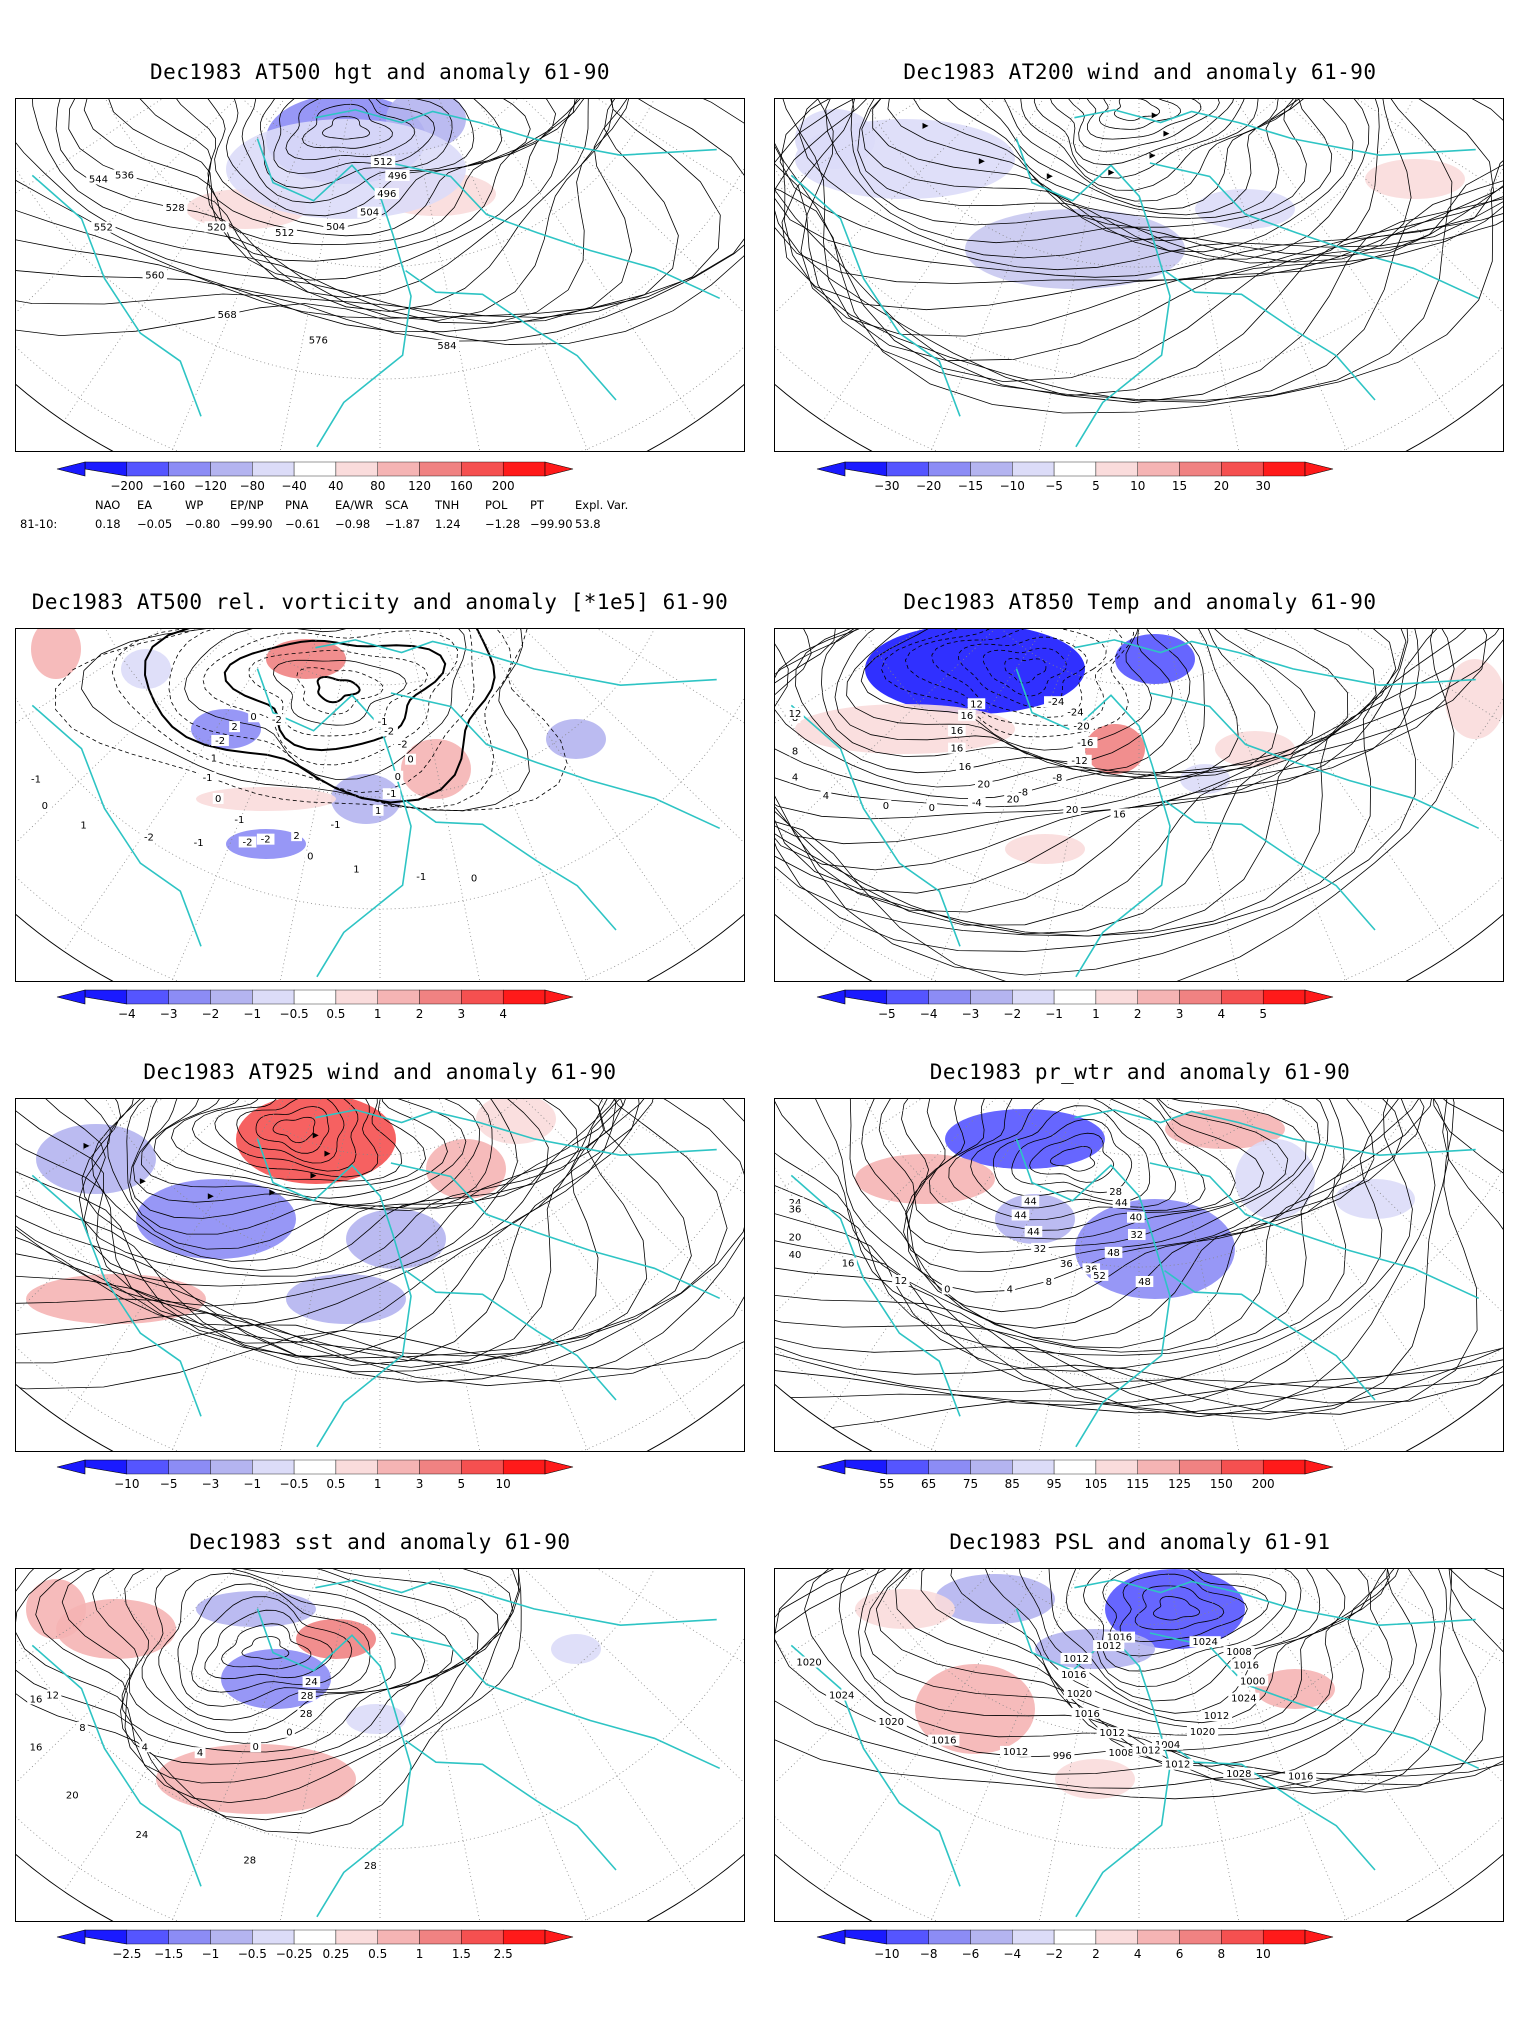 This screenshot has width=1520, height=2030. I want to click on colorbar-tick-label: 65, so click(928, 1484).